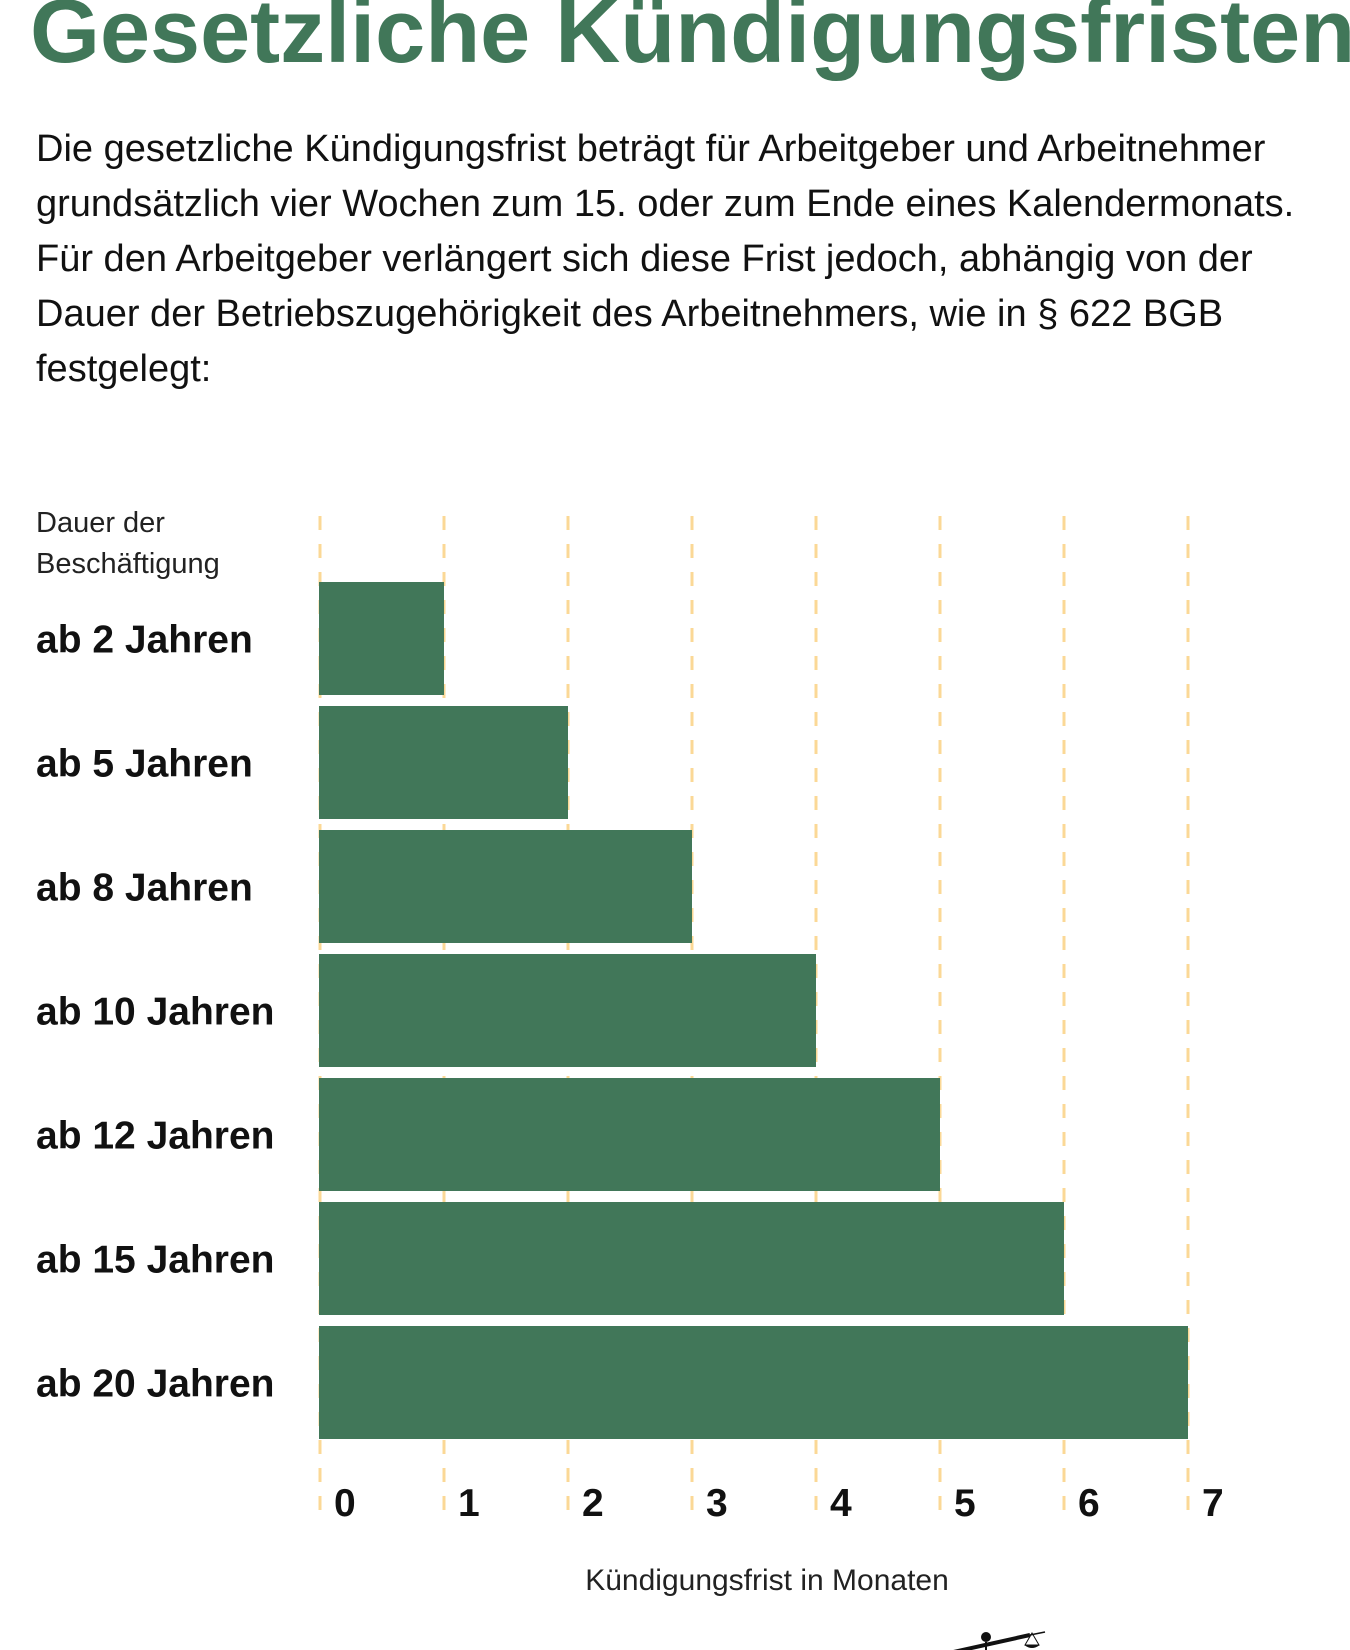 The image size is (1350, 1650). What do you see at coordinates (1089, 1503) in the screenshot?
I see `x-tick-label: 6` at bounding box center [1089, 1503].